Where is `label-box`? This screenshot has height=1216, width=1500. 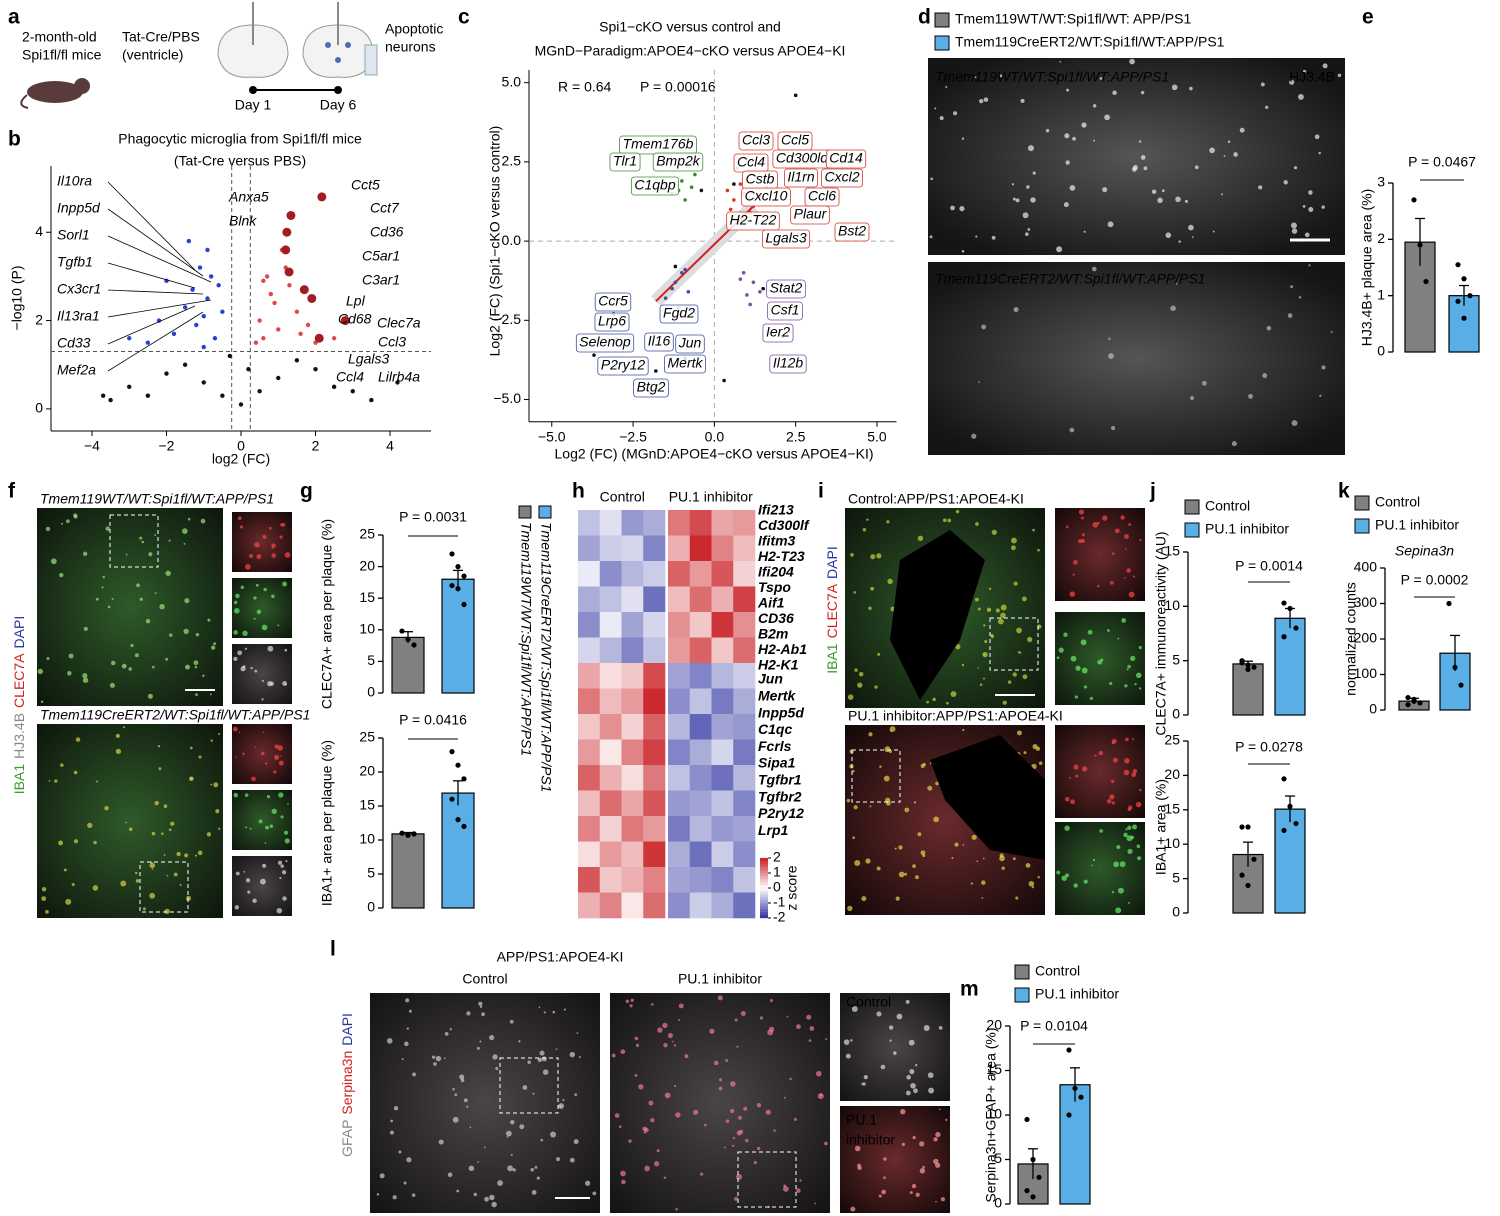 label-box is located at coordinates (756, 141).